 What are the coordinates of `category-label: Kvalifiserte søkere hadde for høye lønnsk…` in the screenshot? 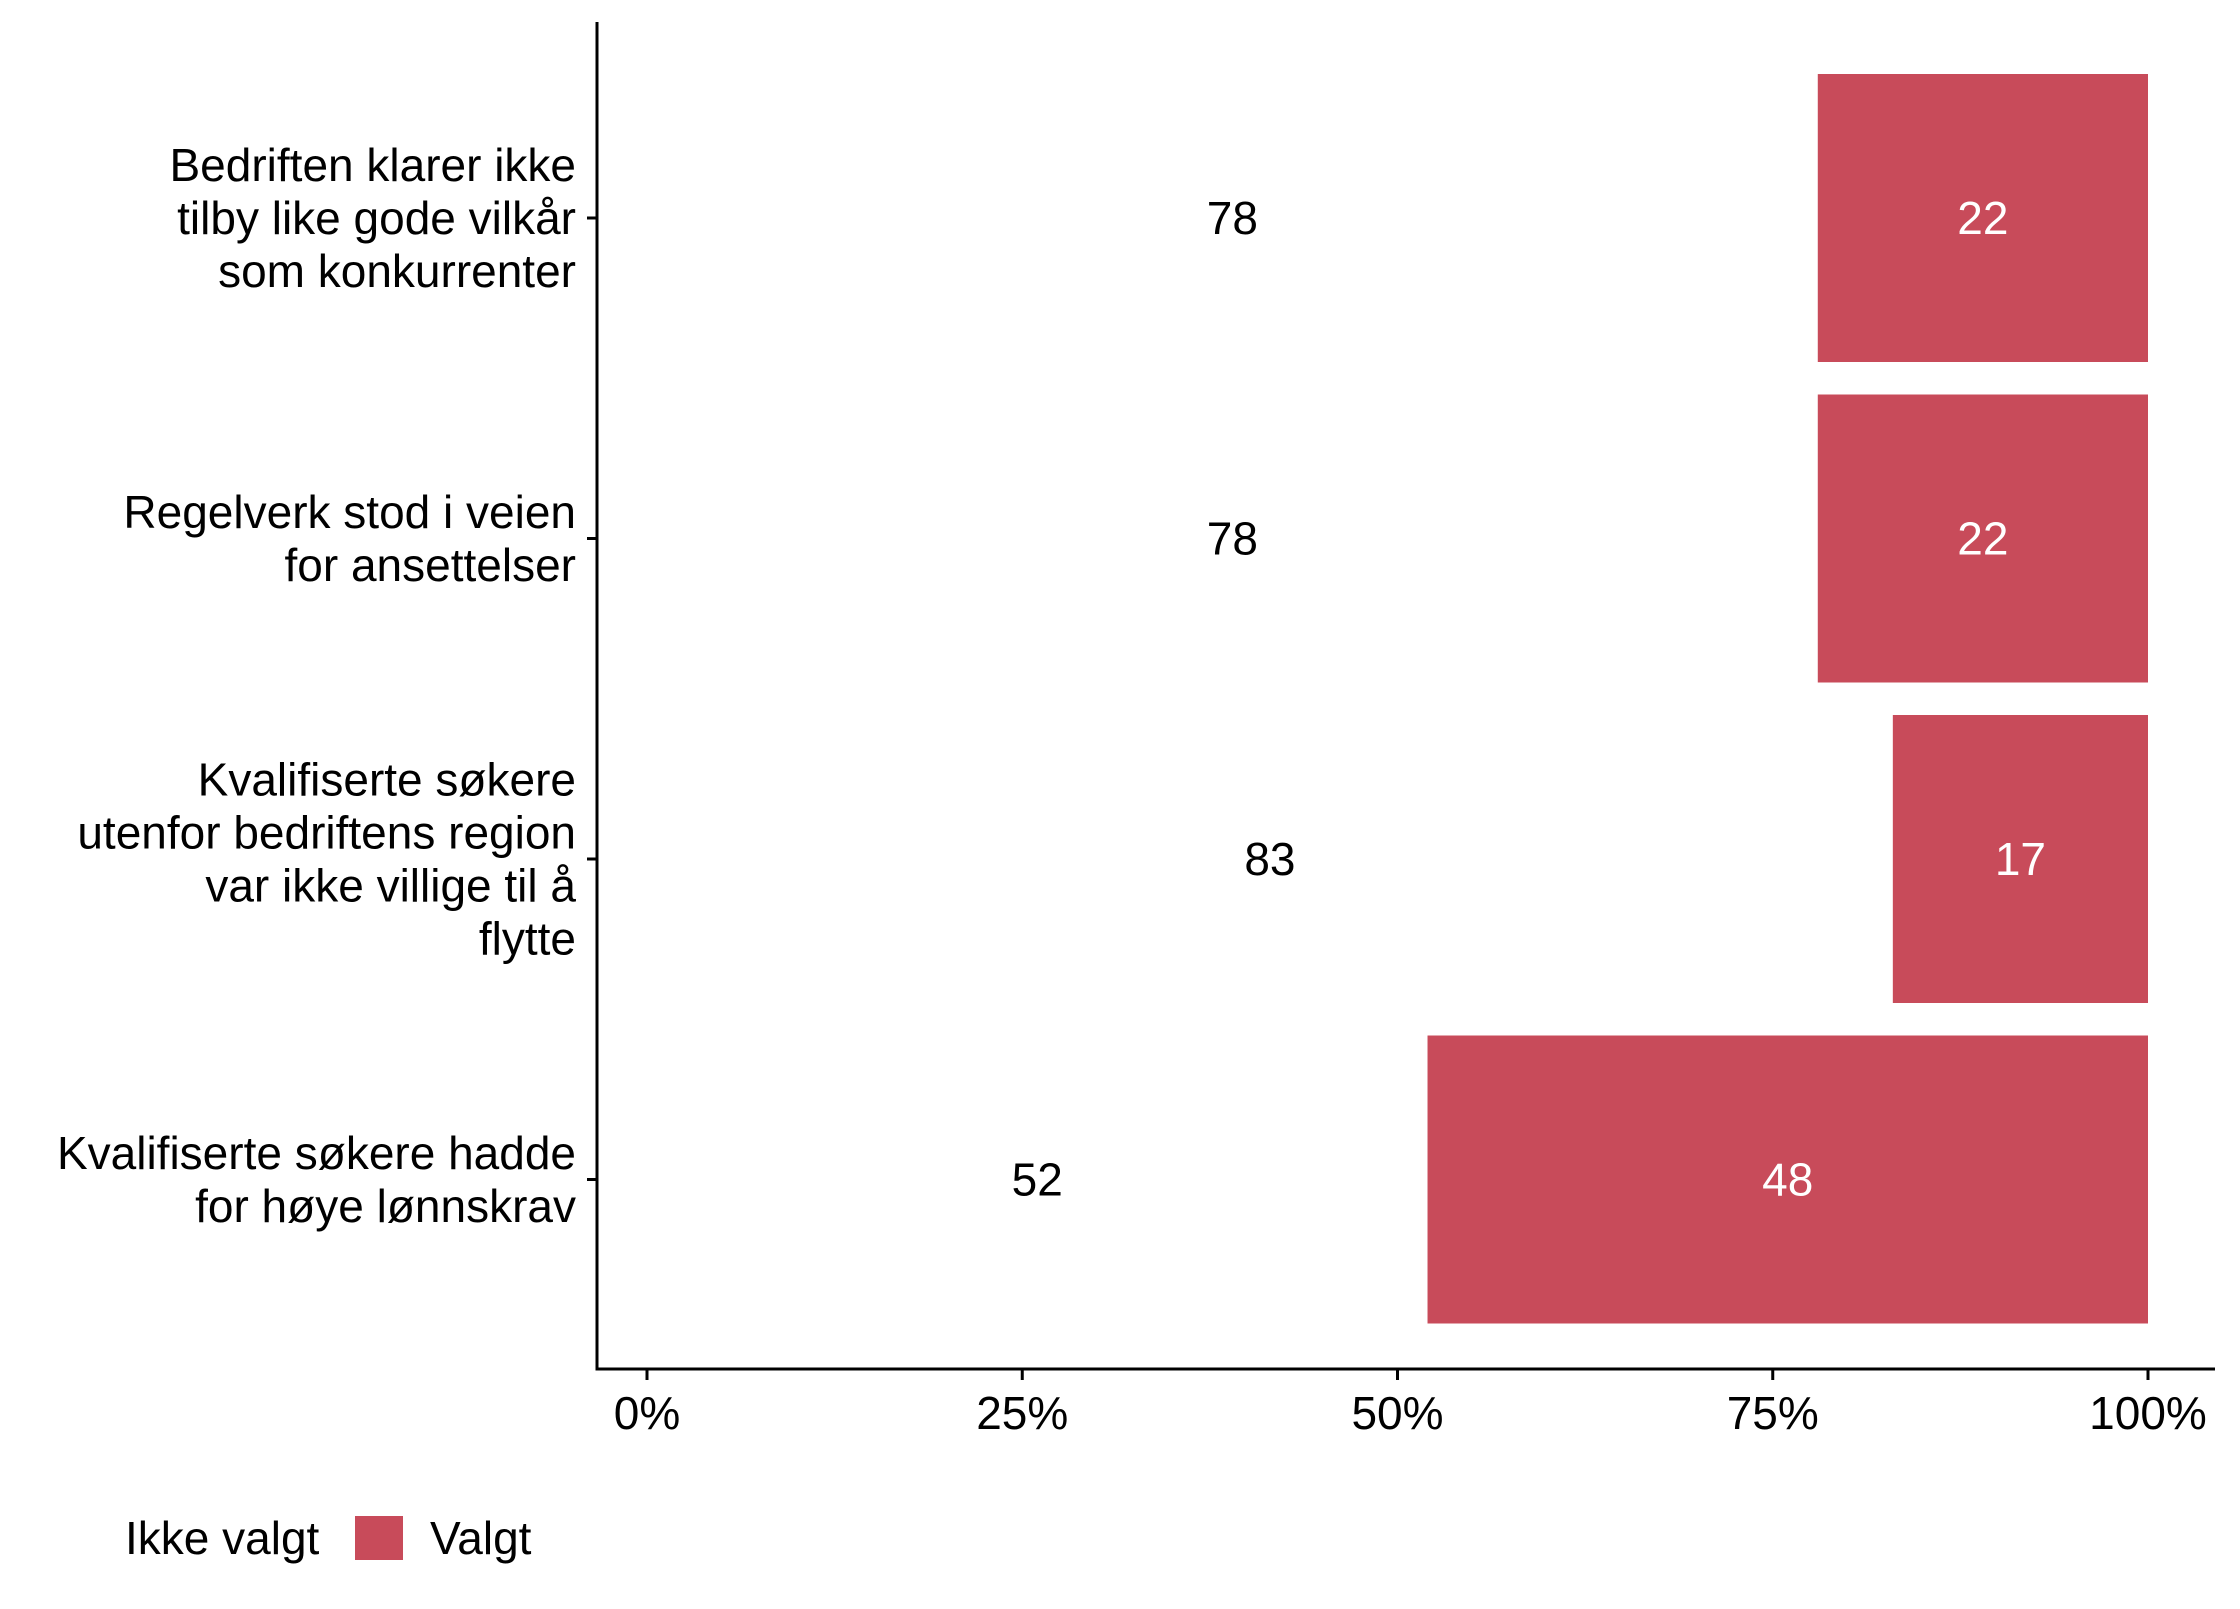 It's located at (316, 1179).